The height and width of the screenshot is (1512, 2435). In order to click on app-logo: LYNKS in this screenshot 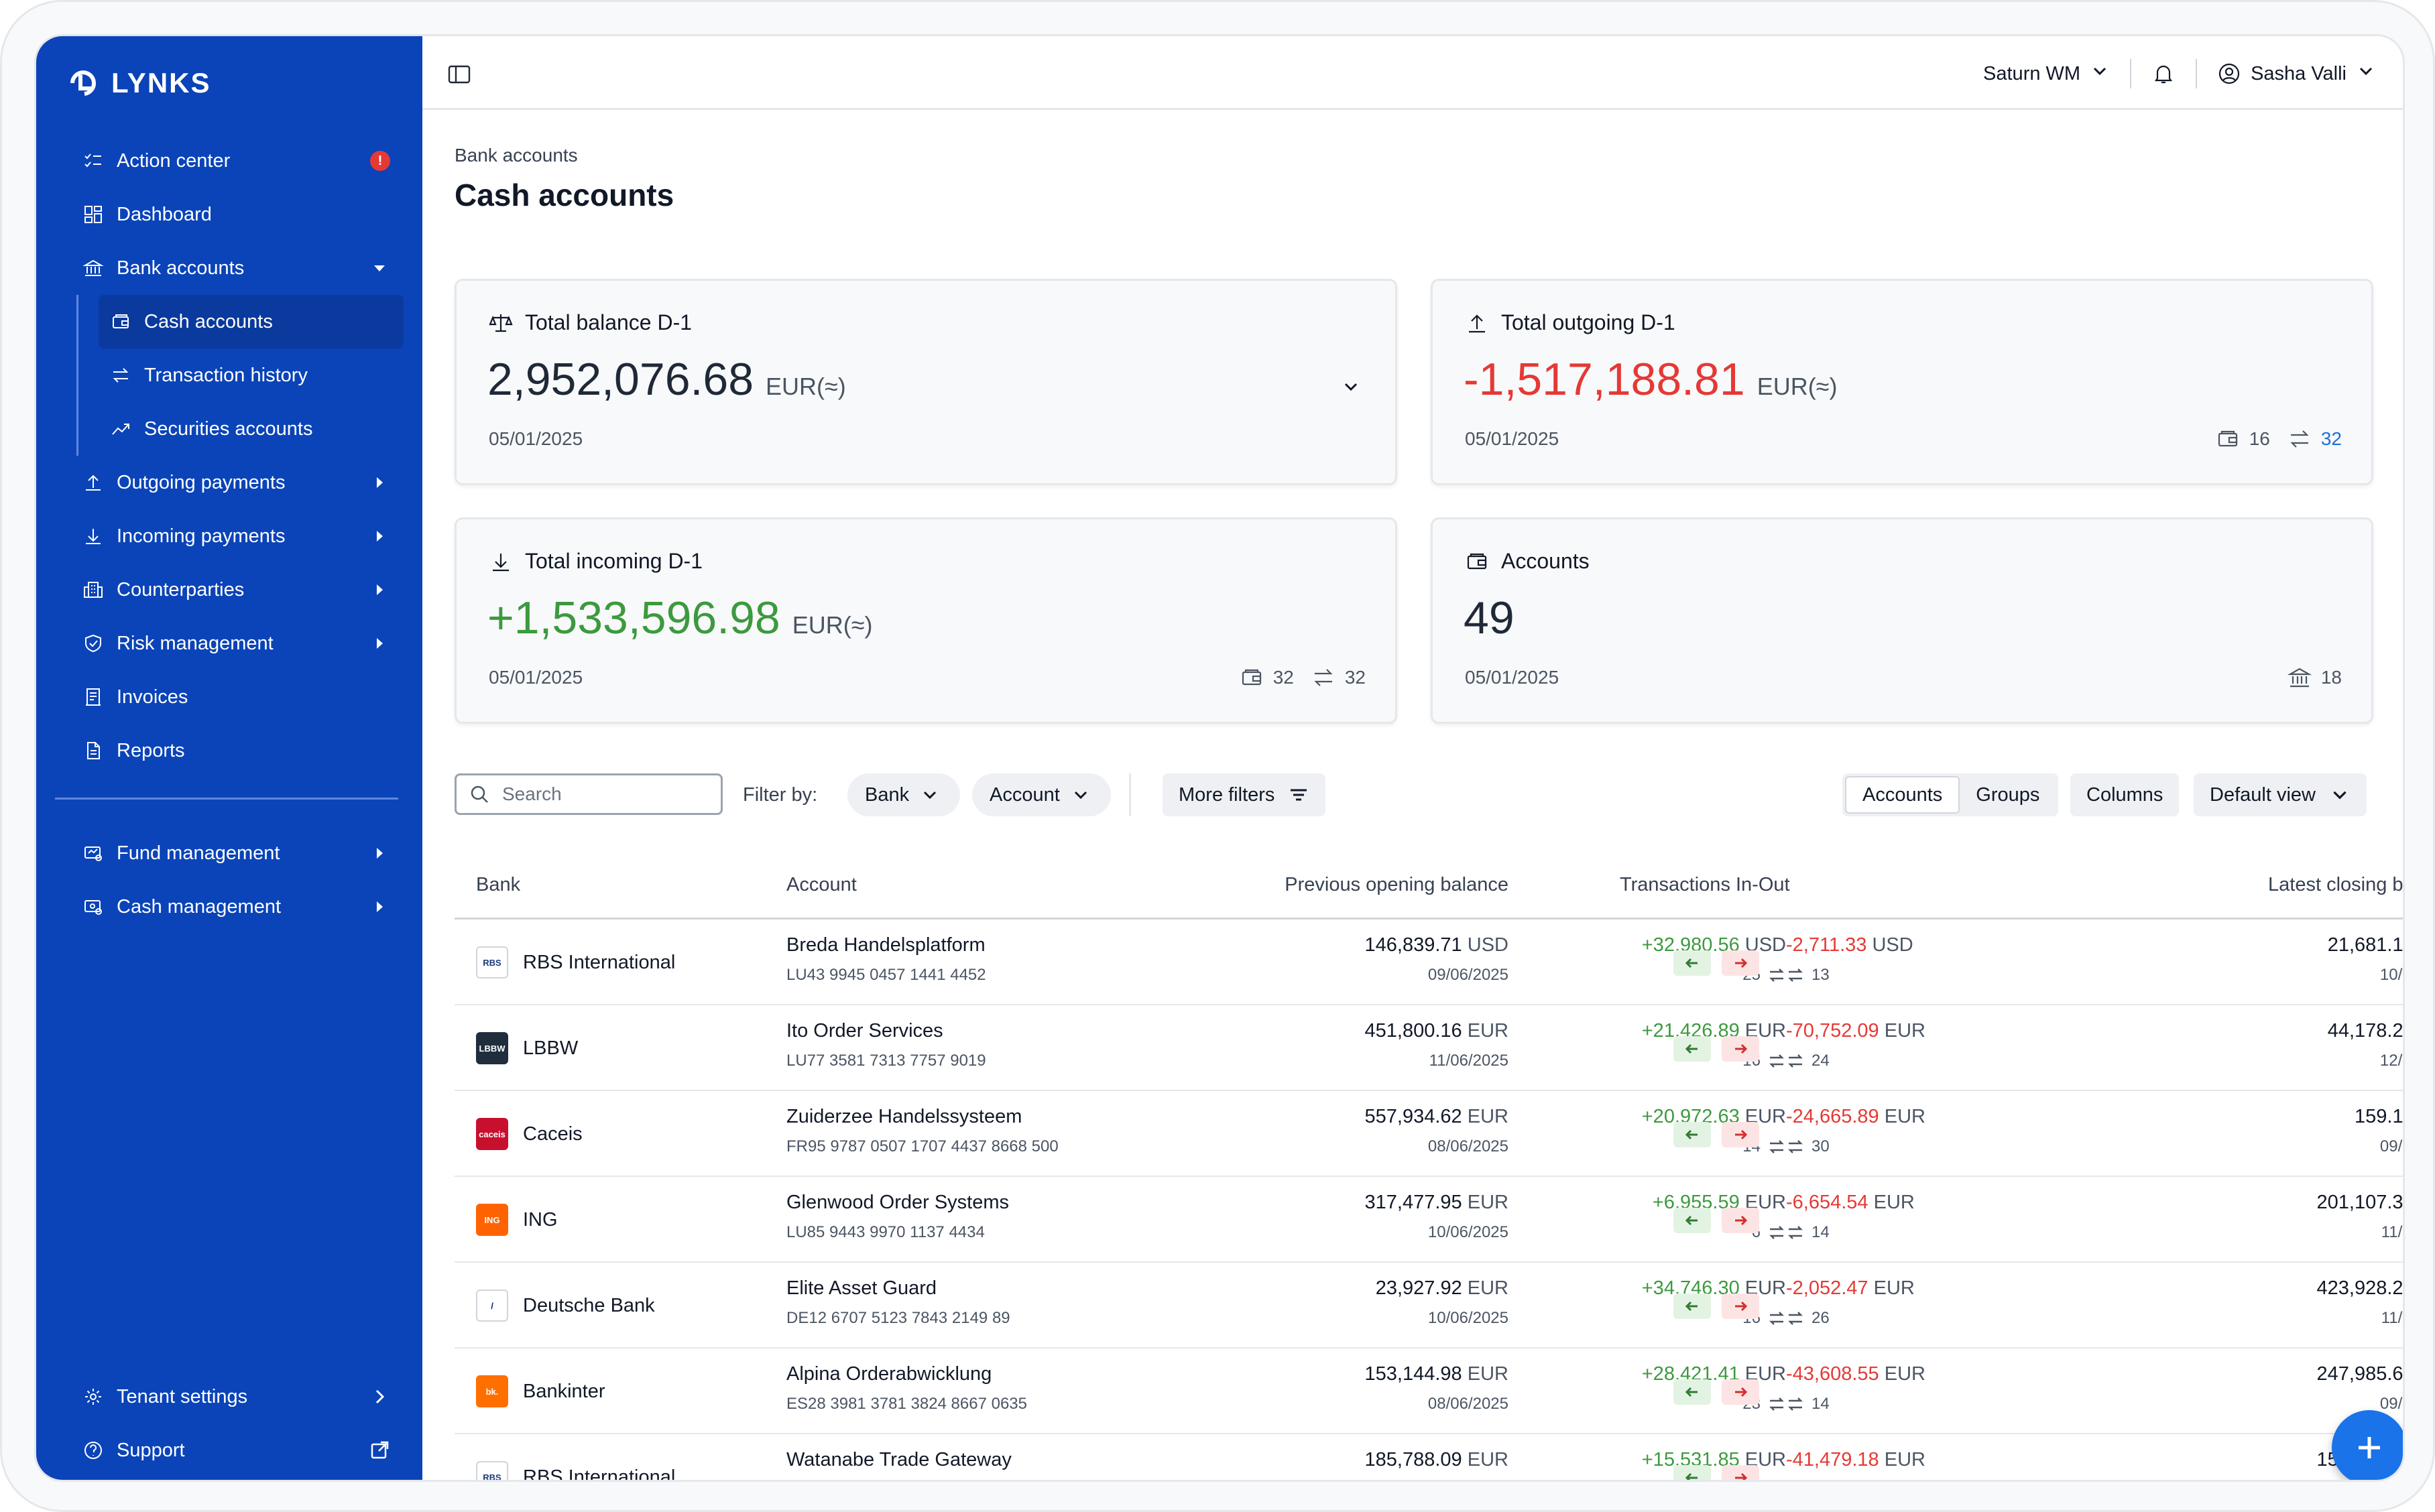, I will do `click(138, 83)`.